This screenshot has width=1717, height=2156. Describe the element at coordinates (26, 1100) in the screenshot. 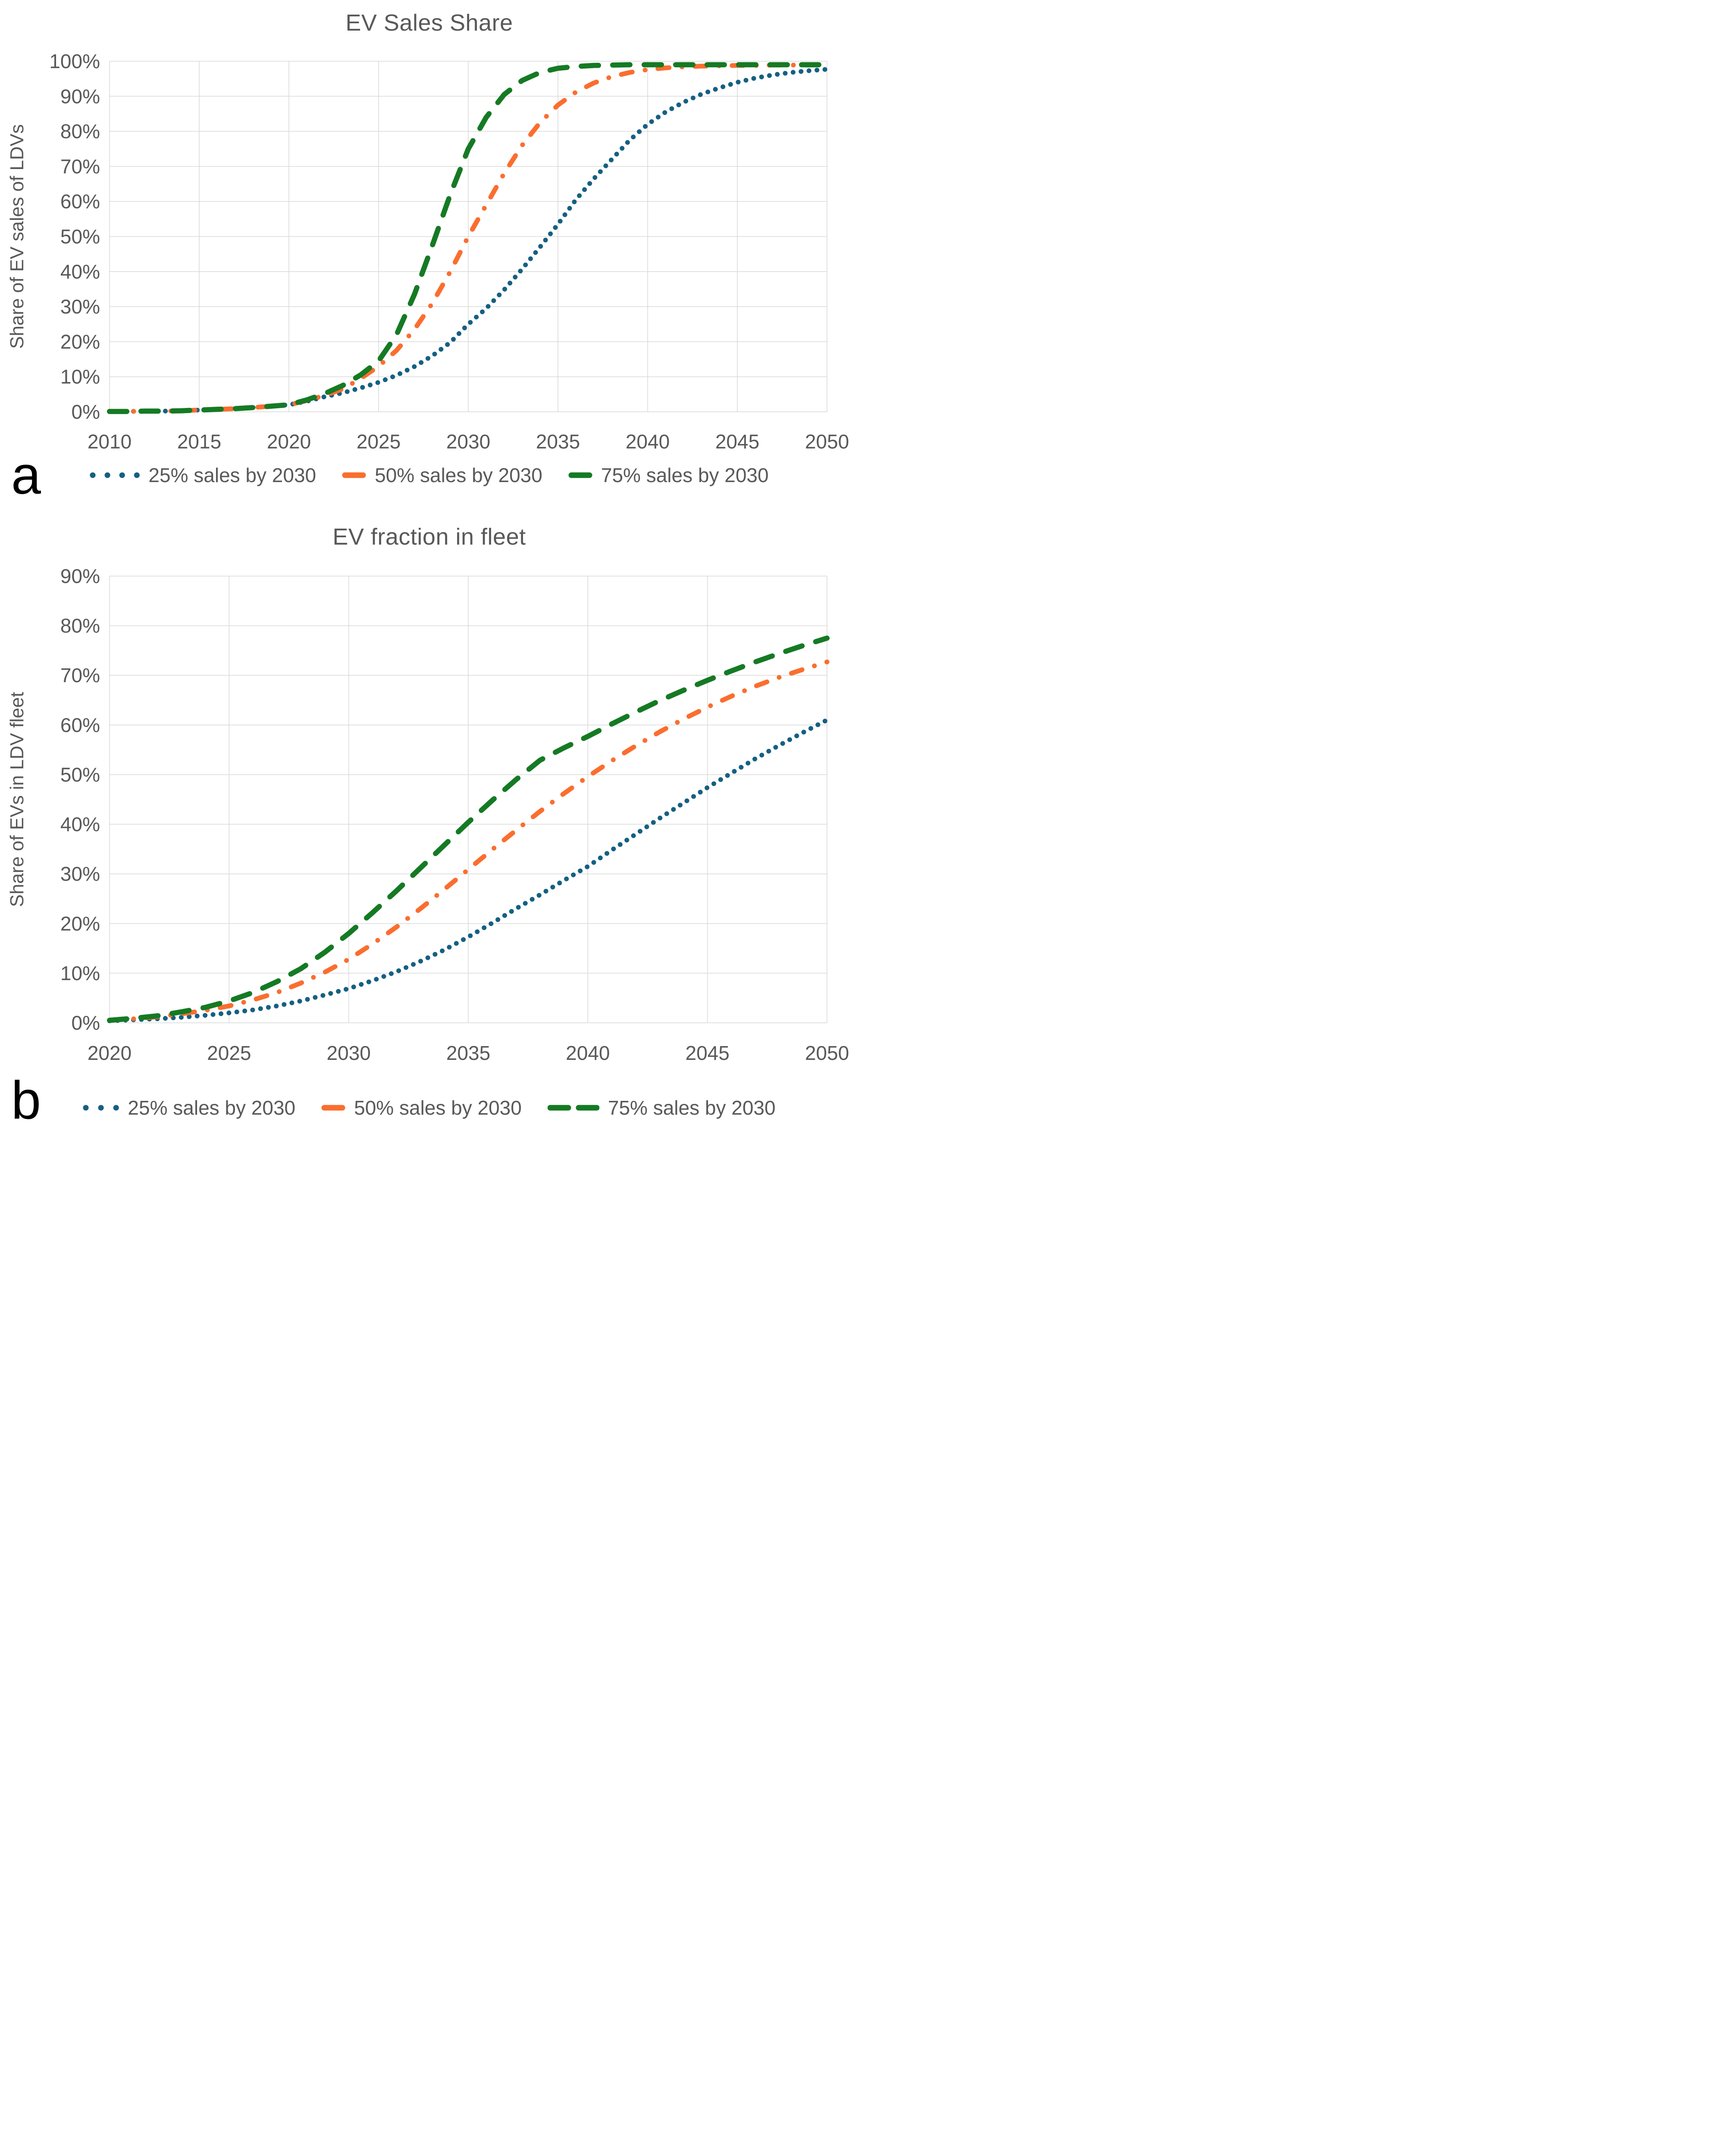

I see `panel-b-letter: b` at that location.